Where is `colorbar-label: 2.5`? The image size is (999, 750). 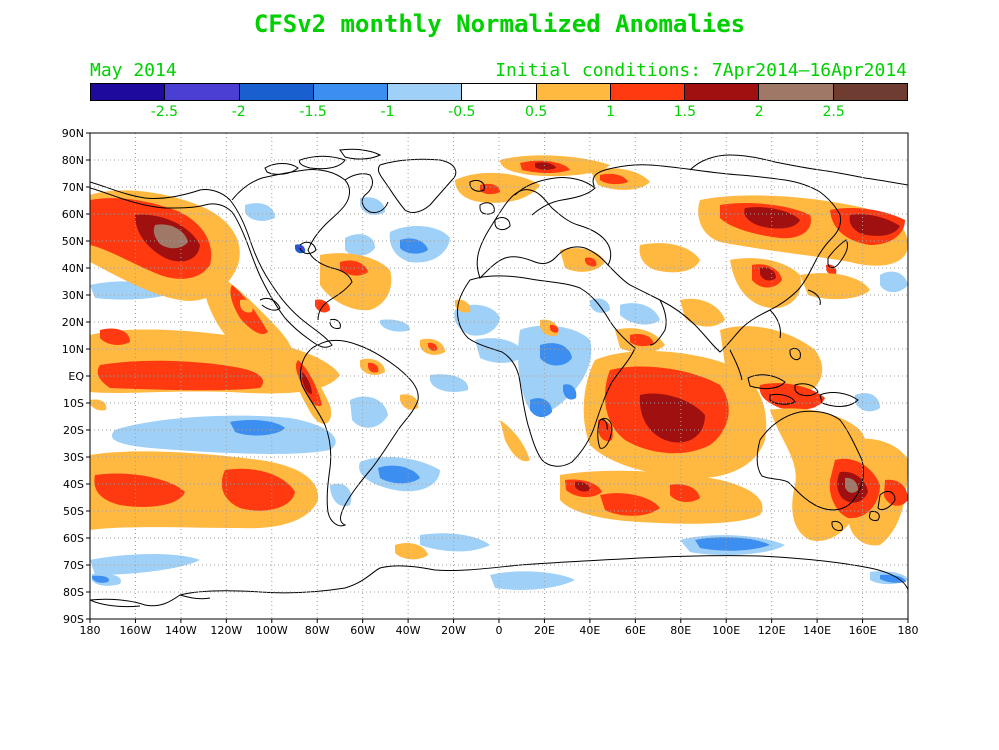
colorbar-label: 2.5 is located at coordinates (833, 112).